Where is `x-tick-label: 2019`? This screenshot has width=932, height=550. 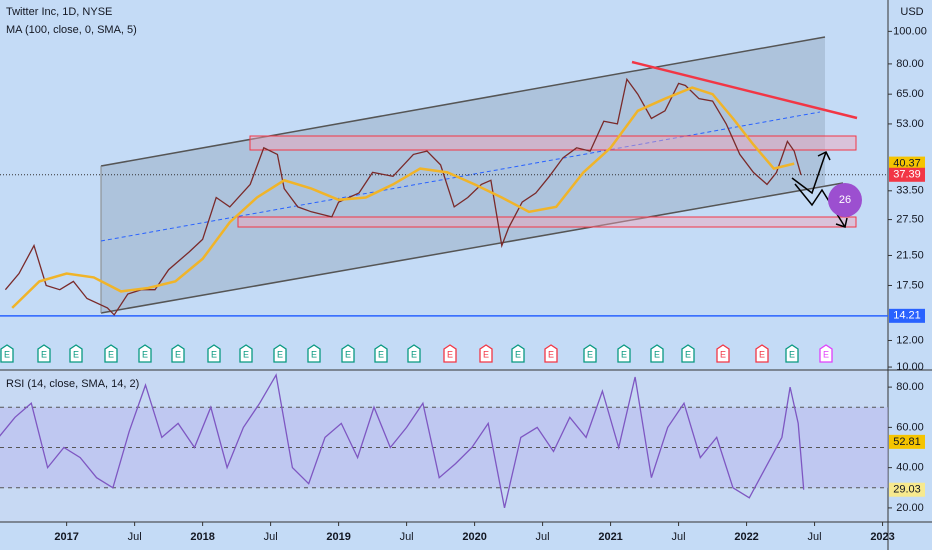 x-tick-label: 2019 is located at coordinates (338, 537).